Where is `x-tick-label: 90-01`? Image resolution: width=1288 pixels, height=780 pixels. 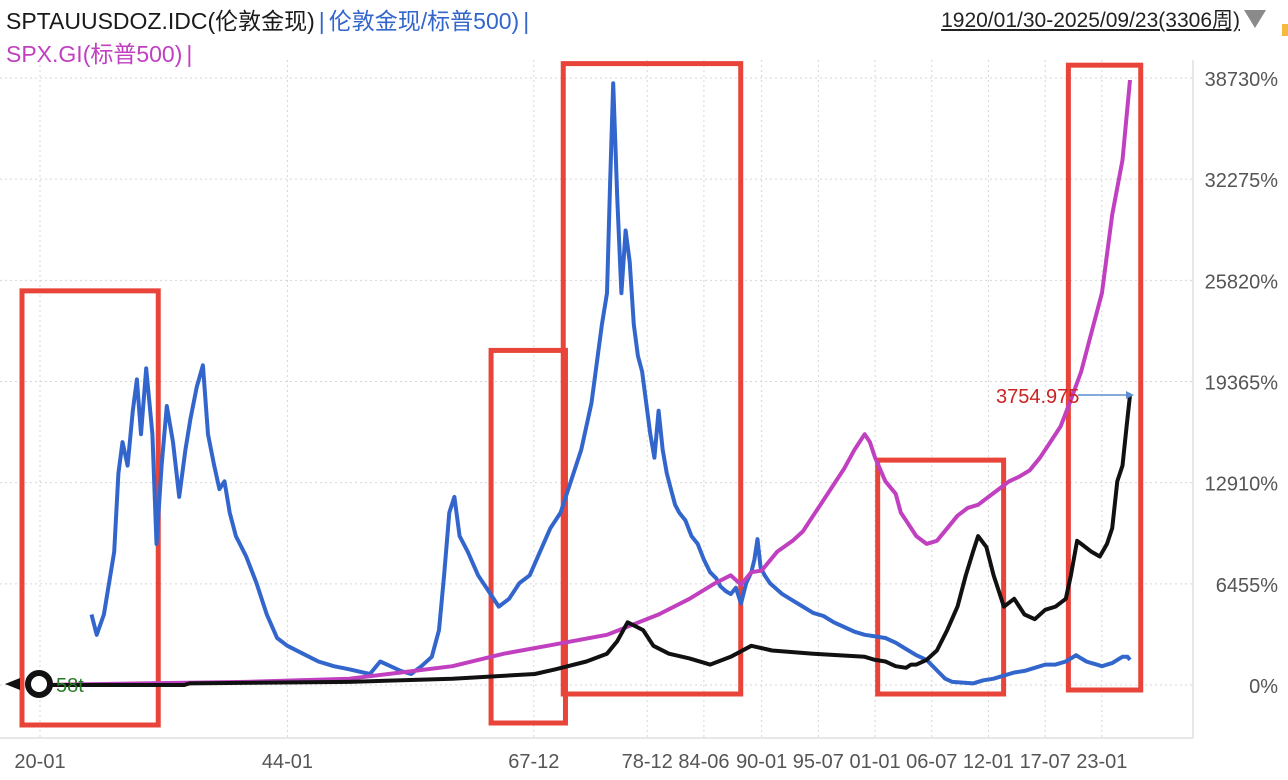
x-tick-label: 90-01 is located at coordinates (761, 762).